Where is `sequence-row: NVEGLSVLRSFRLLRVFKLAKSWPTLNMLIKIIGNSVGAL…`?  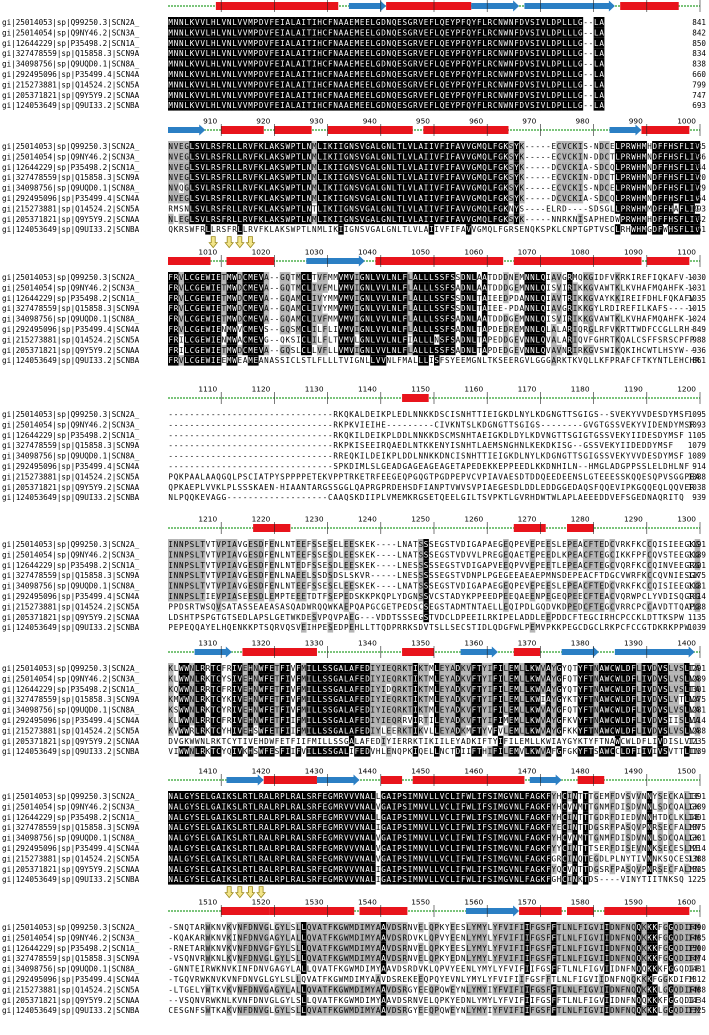
sequence-row: NVEGLSVLRSFRLLRVFKLAKSWPTLNMLIKIIGNSVGAL… is located at coordinates (434, 167).